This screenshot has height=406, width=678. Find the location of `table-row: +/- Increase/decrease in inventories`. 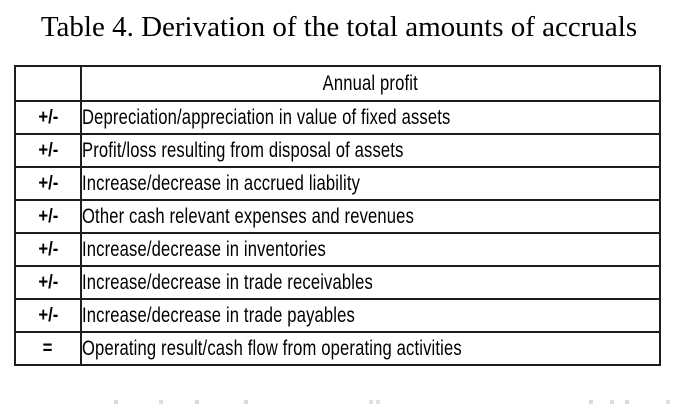

table-row: +/- Increase/decrease in inventories is located at coordinates (337, 249).